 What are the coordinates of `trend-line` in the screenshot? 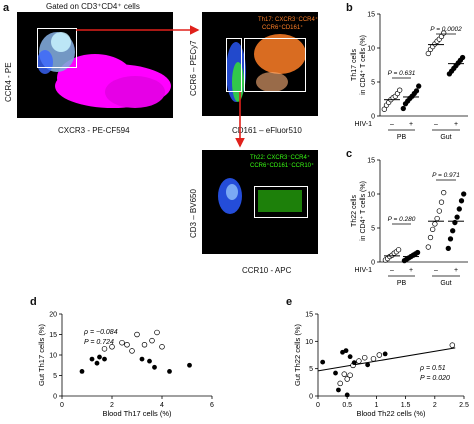 It's located at (386, 359).